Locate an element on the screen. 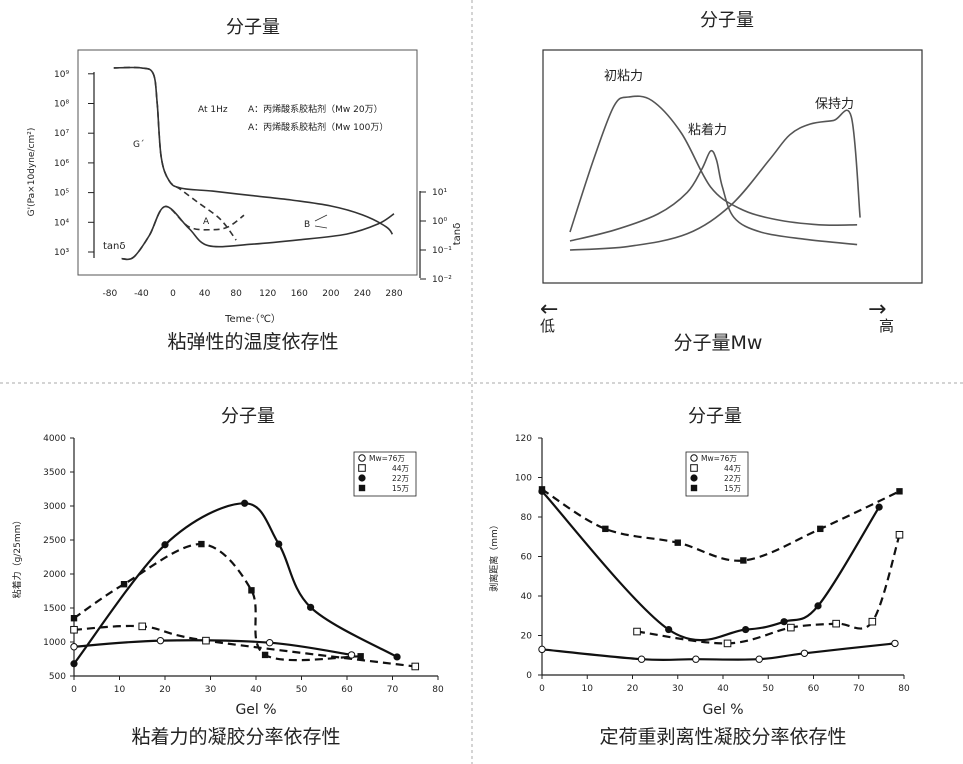 The height and width of the screenshot is (764, 963). annotation-b: B is located at coordinates (307, 225).